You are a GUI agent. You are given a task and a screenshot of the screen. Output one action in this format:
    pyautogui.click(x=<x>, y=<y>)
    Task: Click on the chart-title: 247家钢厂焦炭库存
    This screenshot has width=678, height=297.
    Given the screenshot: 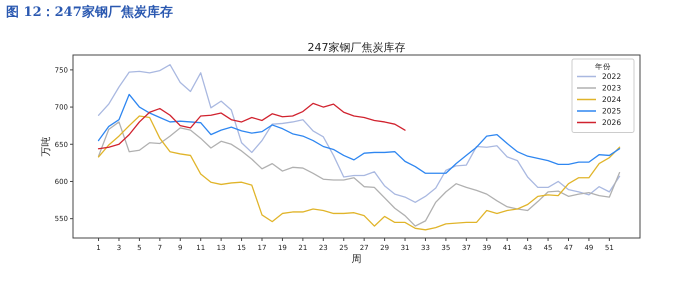 What is the action you would take?
    pyautogui.click(x=357, y=47)
    